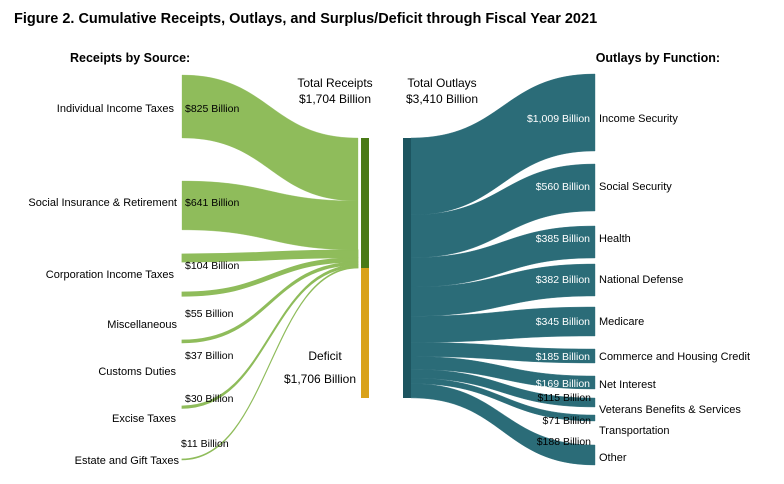  What do you see at coordinates (634, 431) in the screenshot?
I see `outlay-function-label: Transportation` at bounding box center [634, 431].